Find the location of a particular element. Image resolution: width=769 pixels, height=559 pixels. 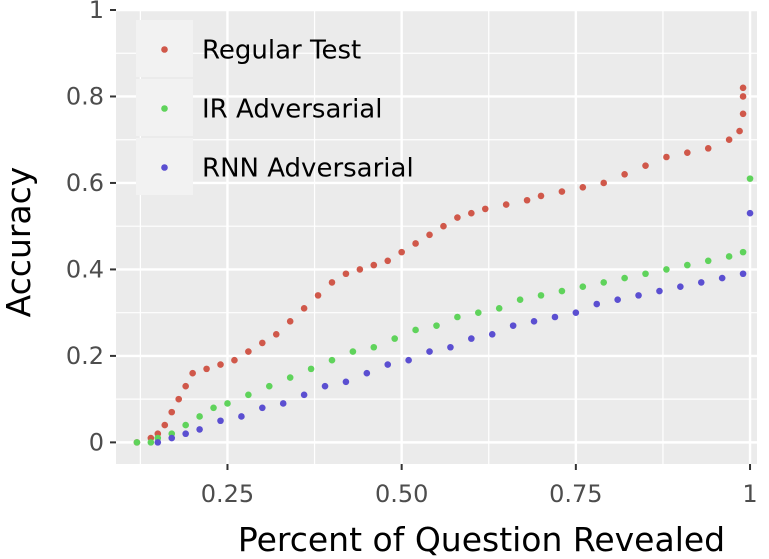

y-axis-title: Accuracy is located at coordinates (19, 242).